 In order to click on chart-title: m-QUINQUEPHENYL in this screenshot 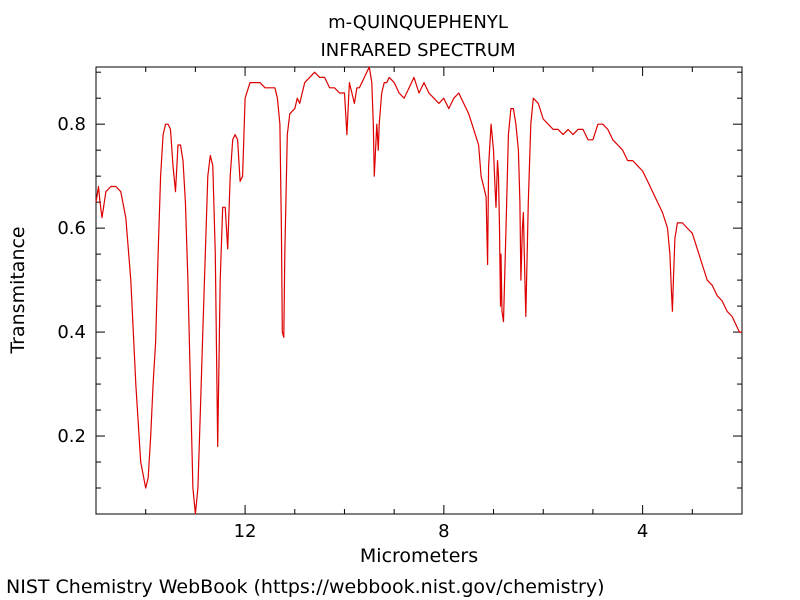, I will do `click(418, 22)`.